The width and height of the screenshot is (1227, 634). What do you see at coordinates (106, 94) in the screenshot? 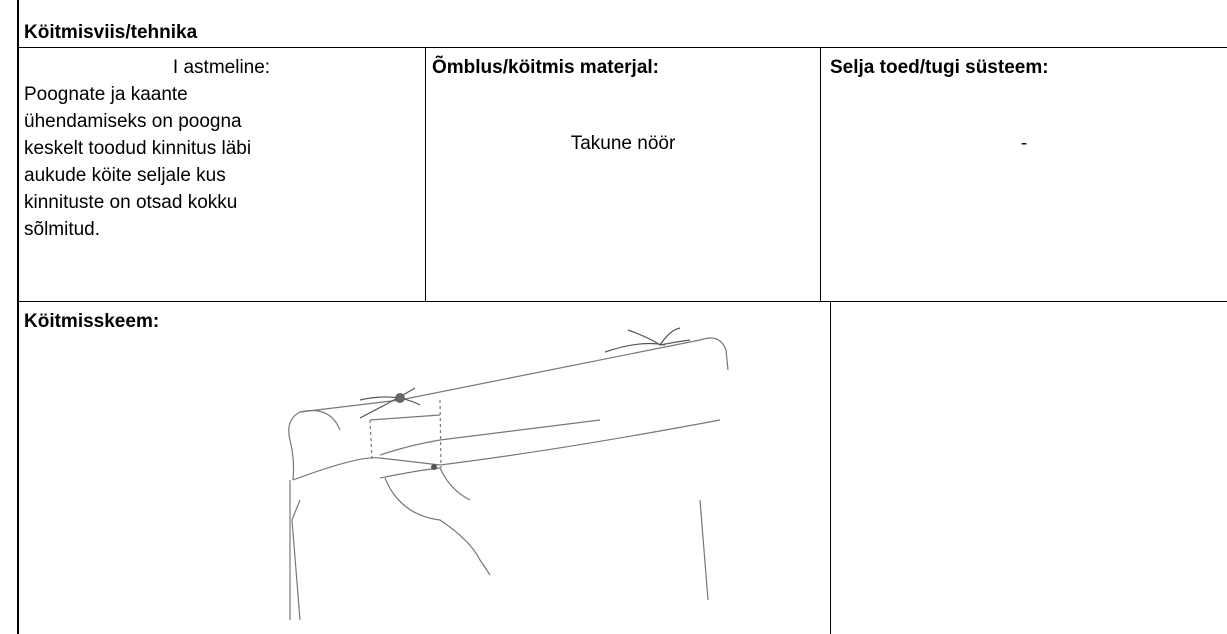
I see `text-line: Poognate ja kaante` at bounding box center [106, 94].